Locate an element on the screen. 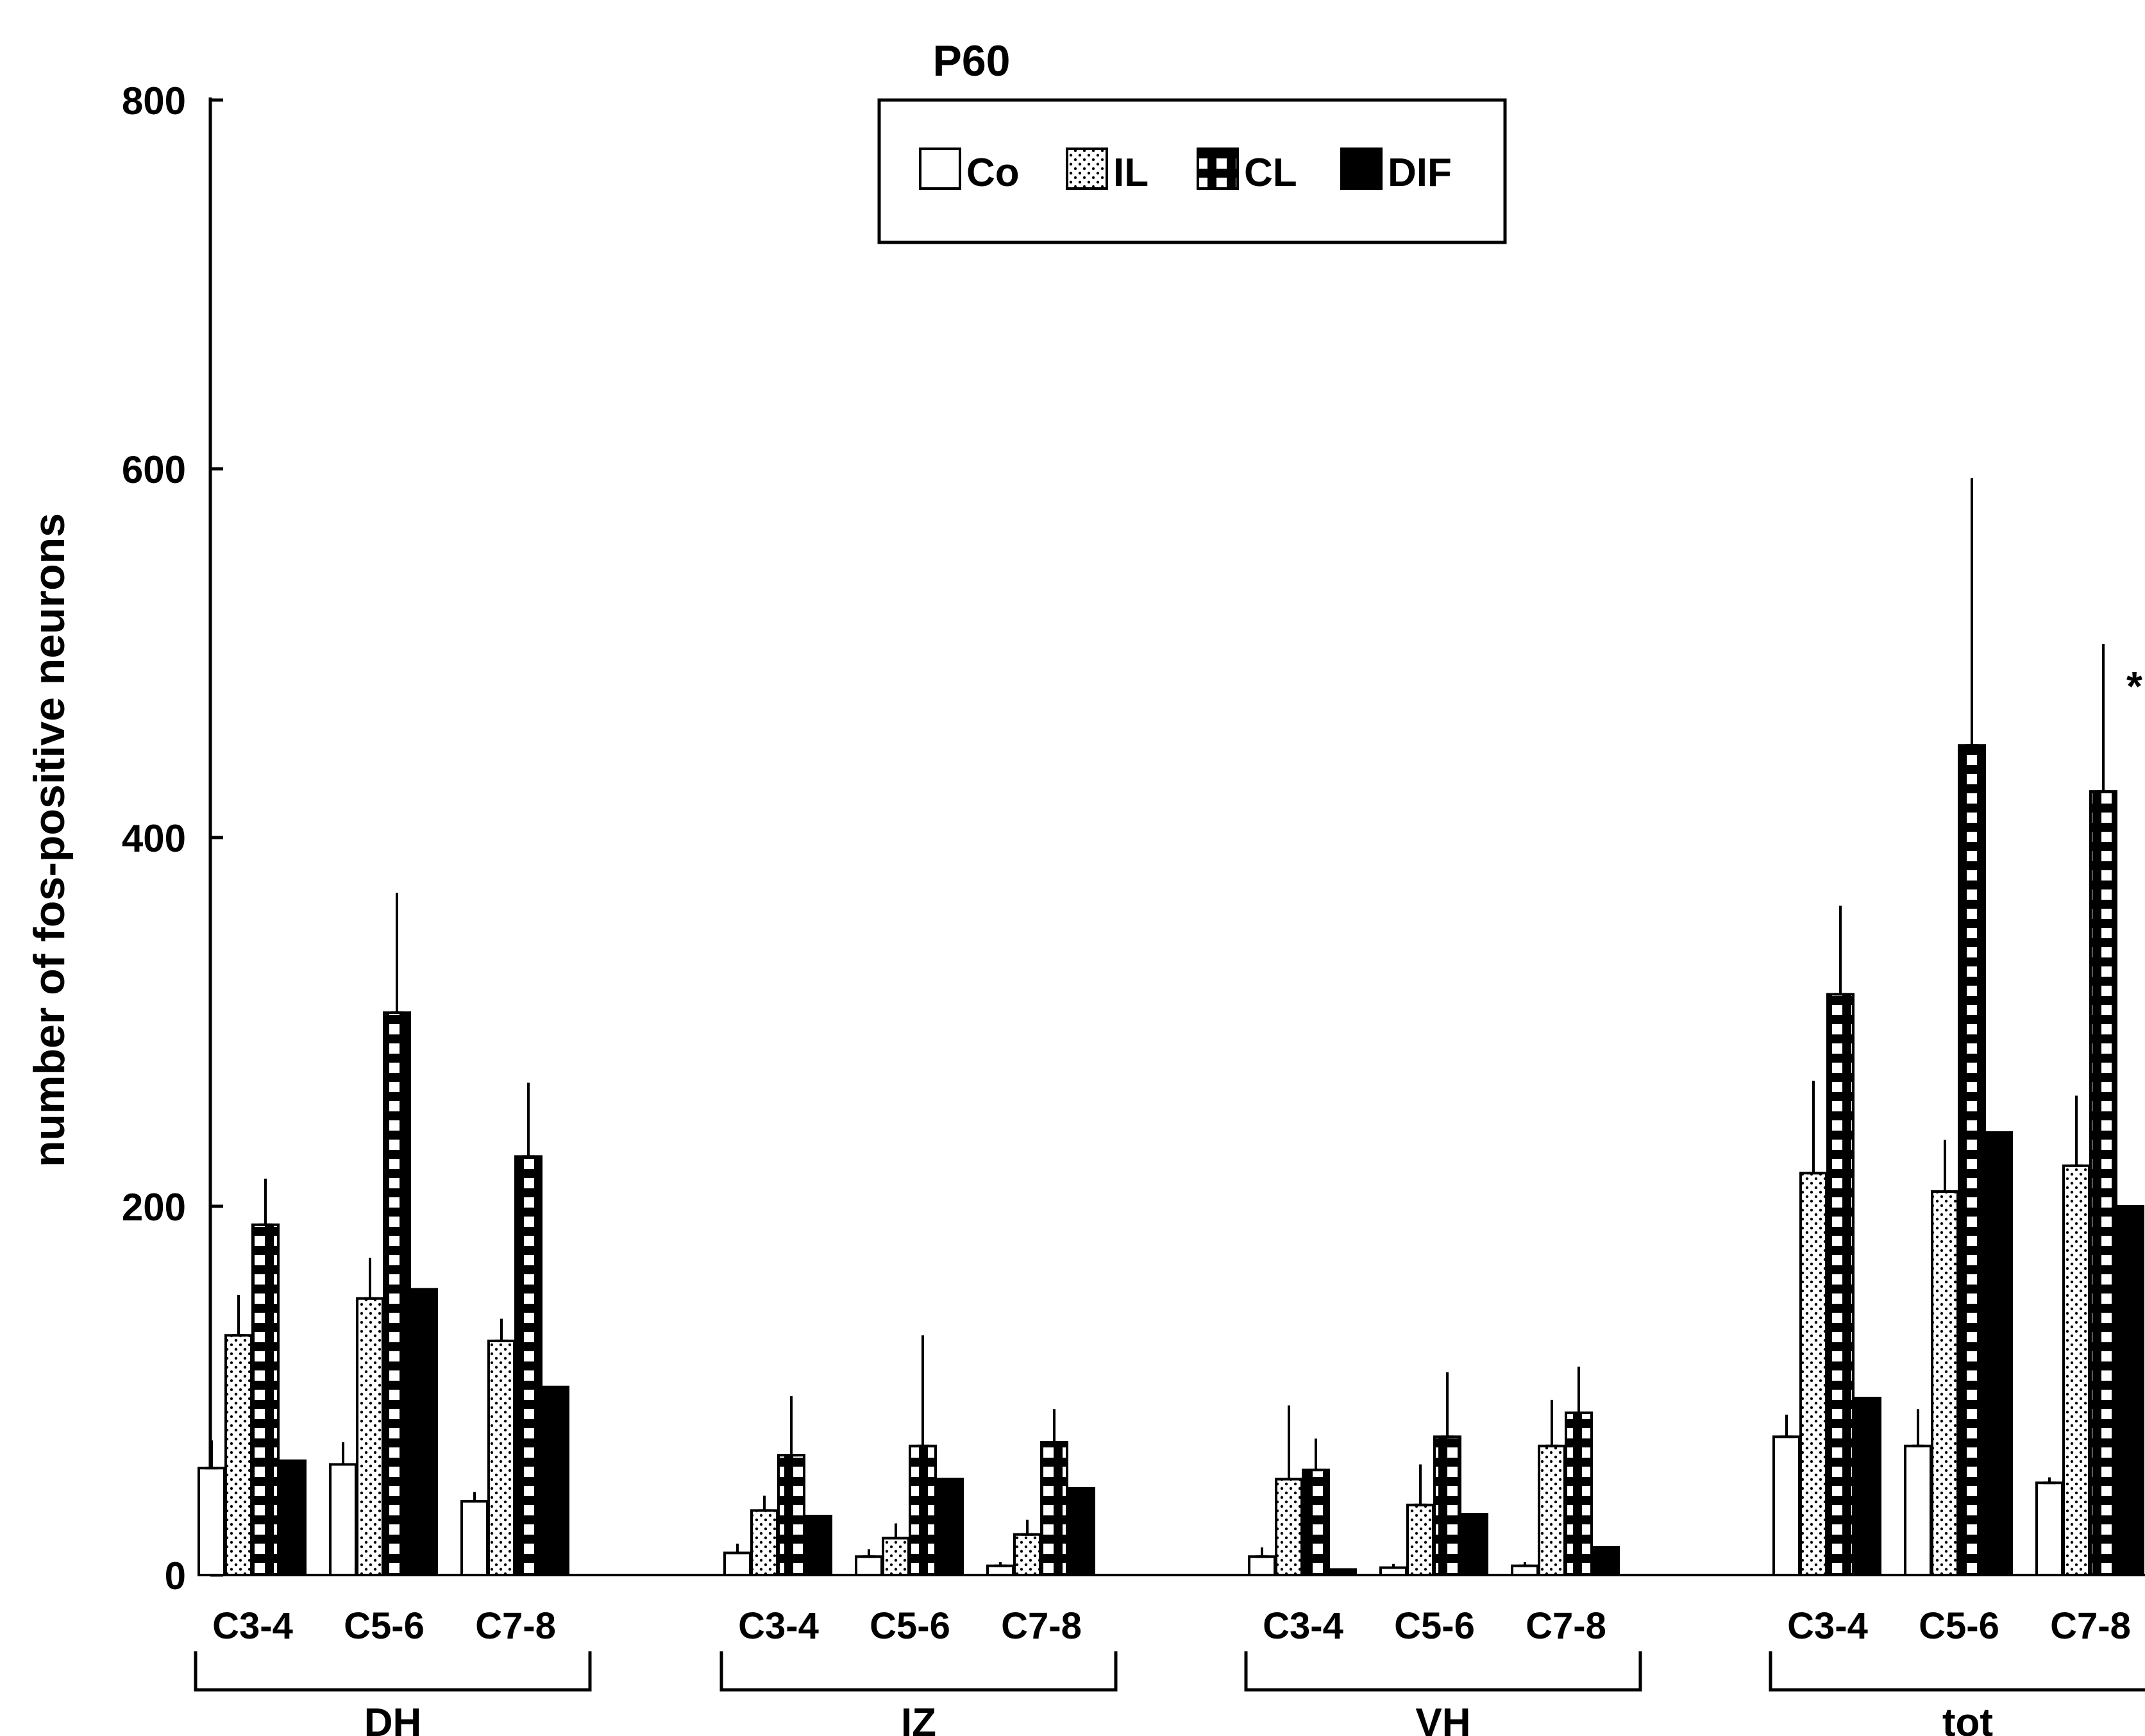  group-labels: DH IZ VH tot is located at coordinates (1169, 1693).